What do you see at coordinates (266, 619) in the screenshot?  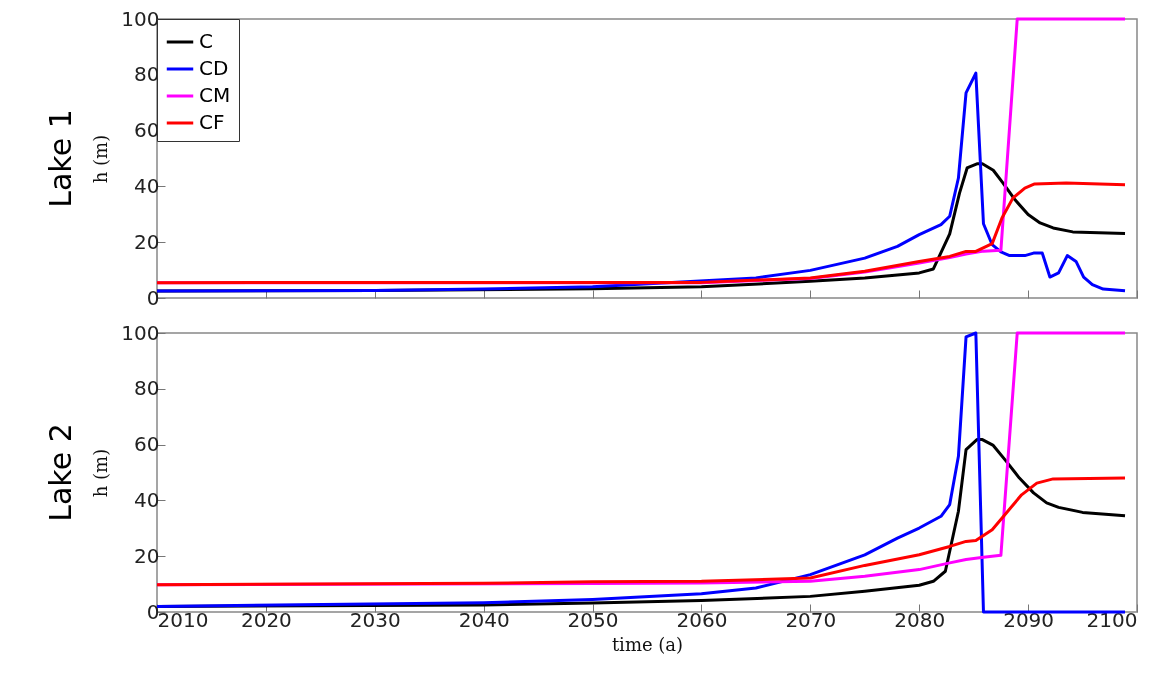 I see `x-tick-label: 2020` at bounding box center [266, 619].